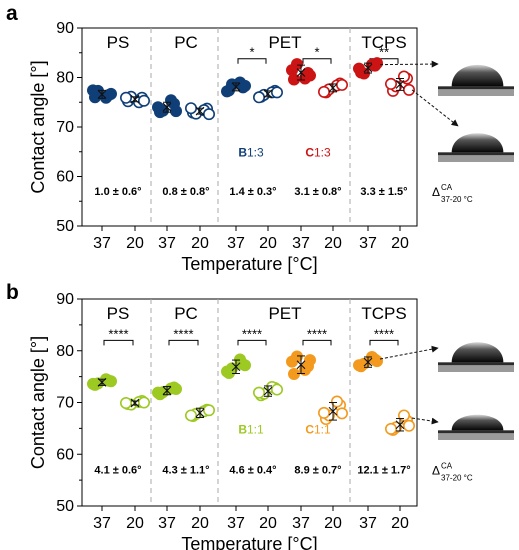 The width and height of the screenshot is (519, 550). I want to click on group-name-ps: PS, so click(118, 313).